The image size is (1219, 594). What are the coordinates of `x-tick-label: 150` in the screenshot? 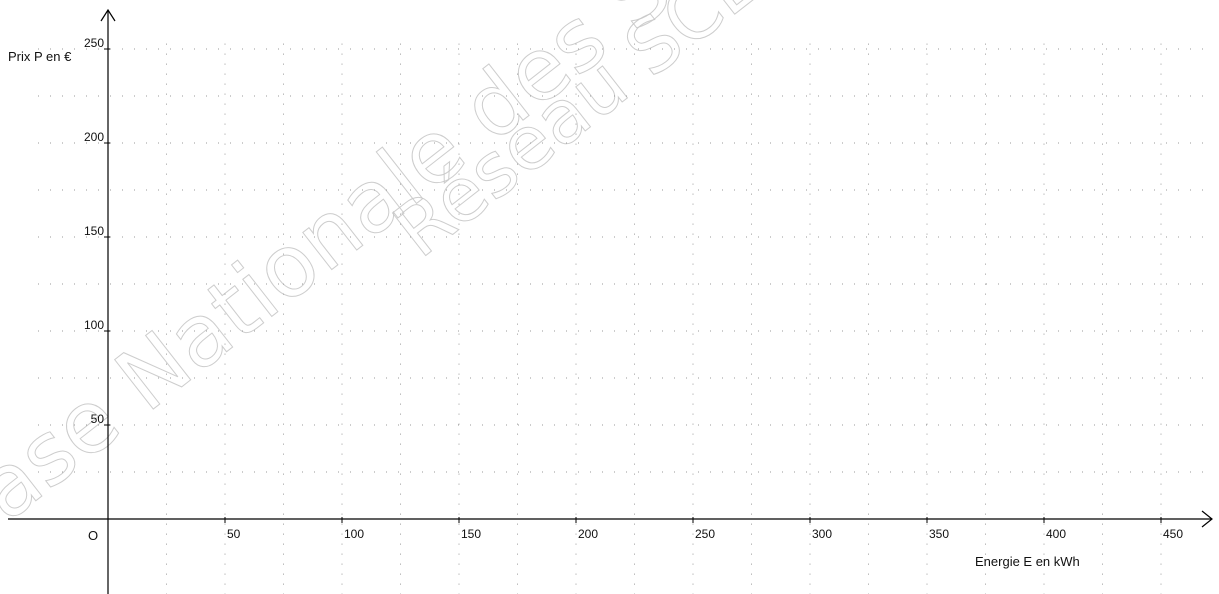 It's located at (471, 534).